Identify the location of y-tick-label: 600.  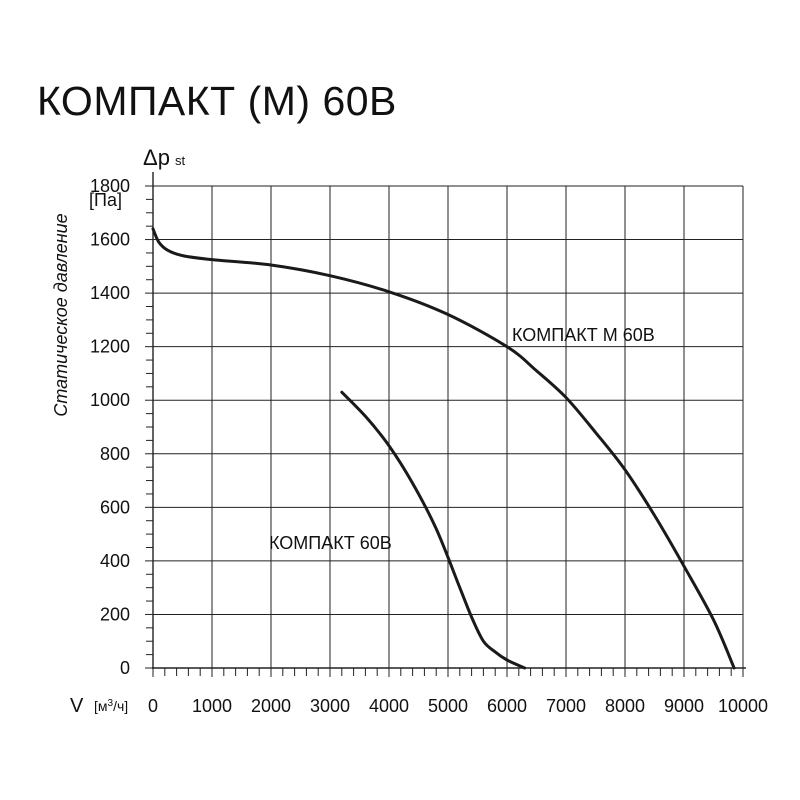
(115, 507).